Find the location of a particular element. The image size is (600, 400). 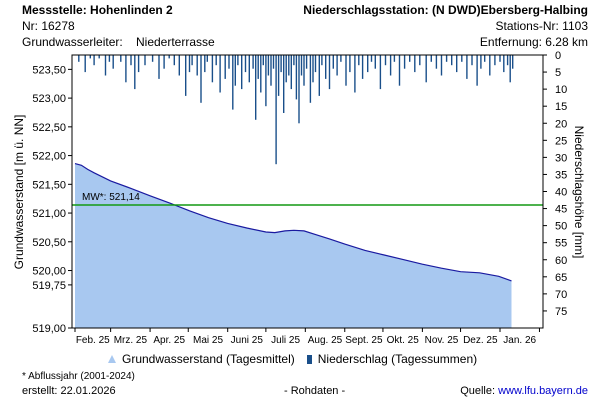

y-right-tick-label: 35 is located at coordinates (561, 175).